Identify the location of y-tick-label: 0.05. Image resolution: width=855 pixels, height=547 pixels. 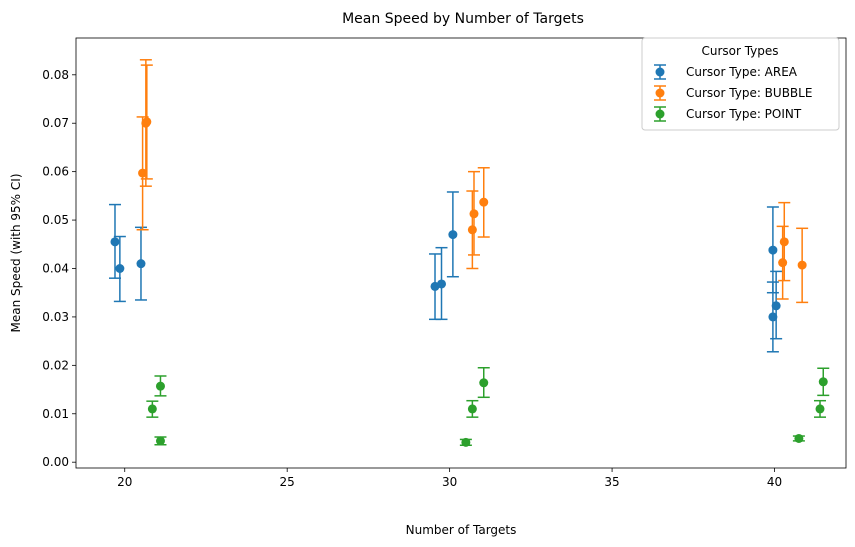
(55, 220).